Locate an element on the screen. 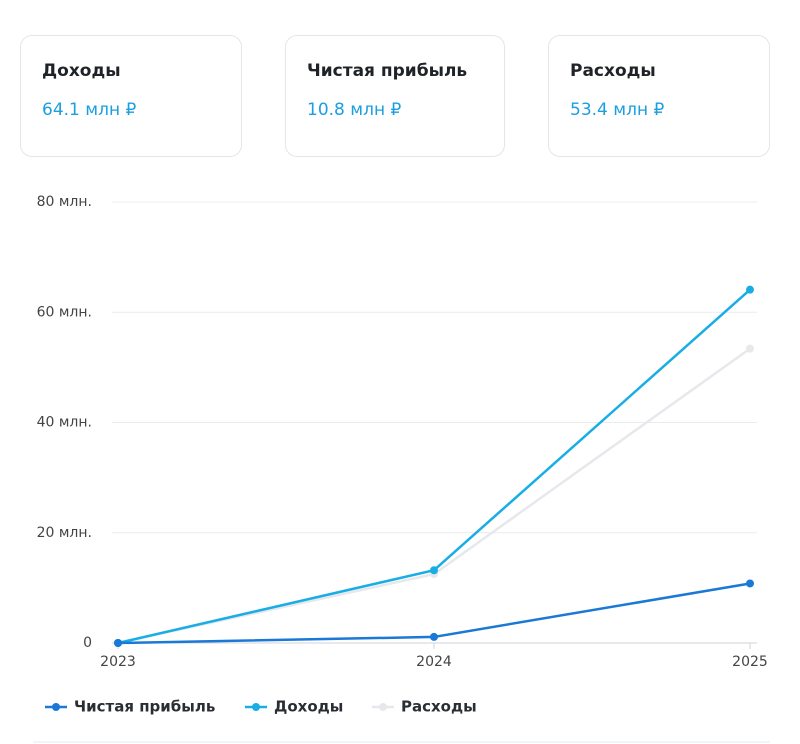  legend-label: Расходы is located at coordinates (439, 707).